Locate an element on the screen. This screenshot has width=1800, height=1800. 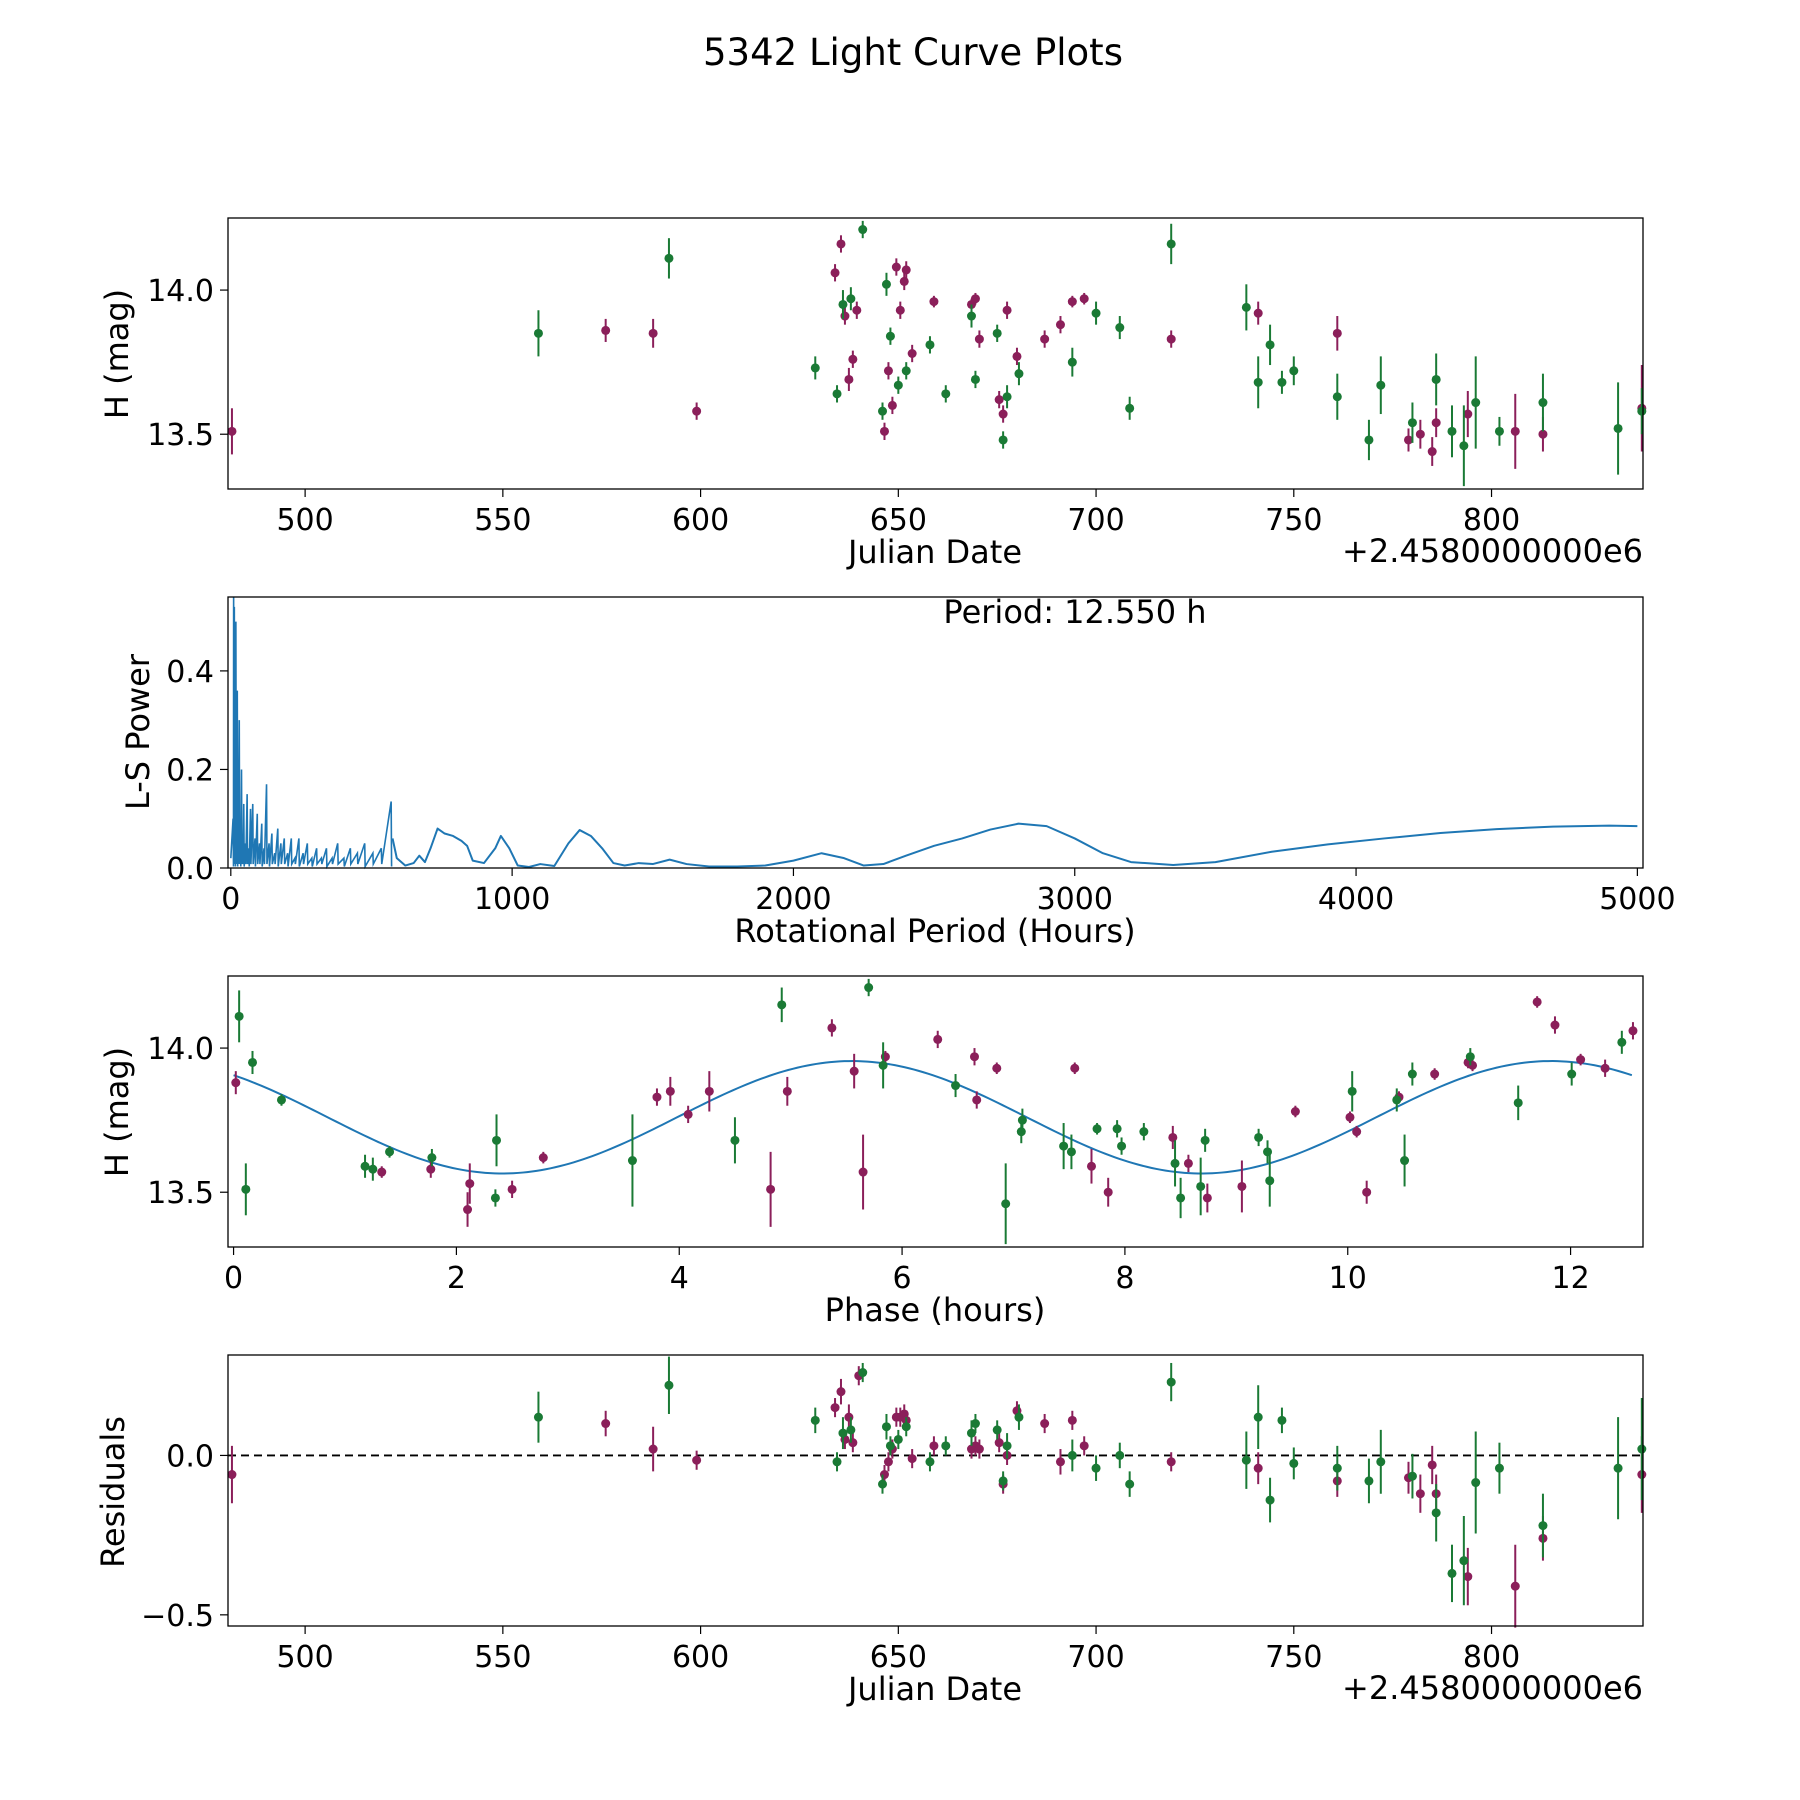
axis-ticks: 500 550 600 650 700 750 800 13.5 14.0 is located at coordinates (833, 406).